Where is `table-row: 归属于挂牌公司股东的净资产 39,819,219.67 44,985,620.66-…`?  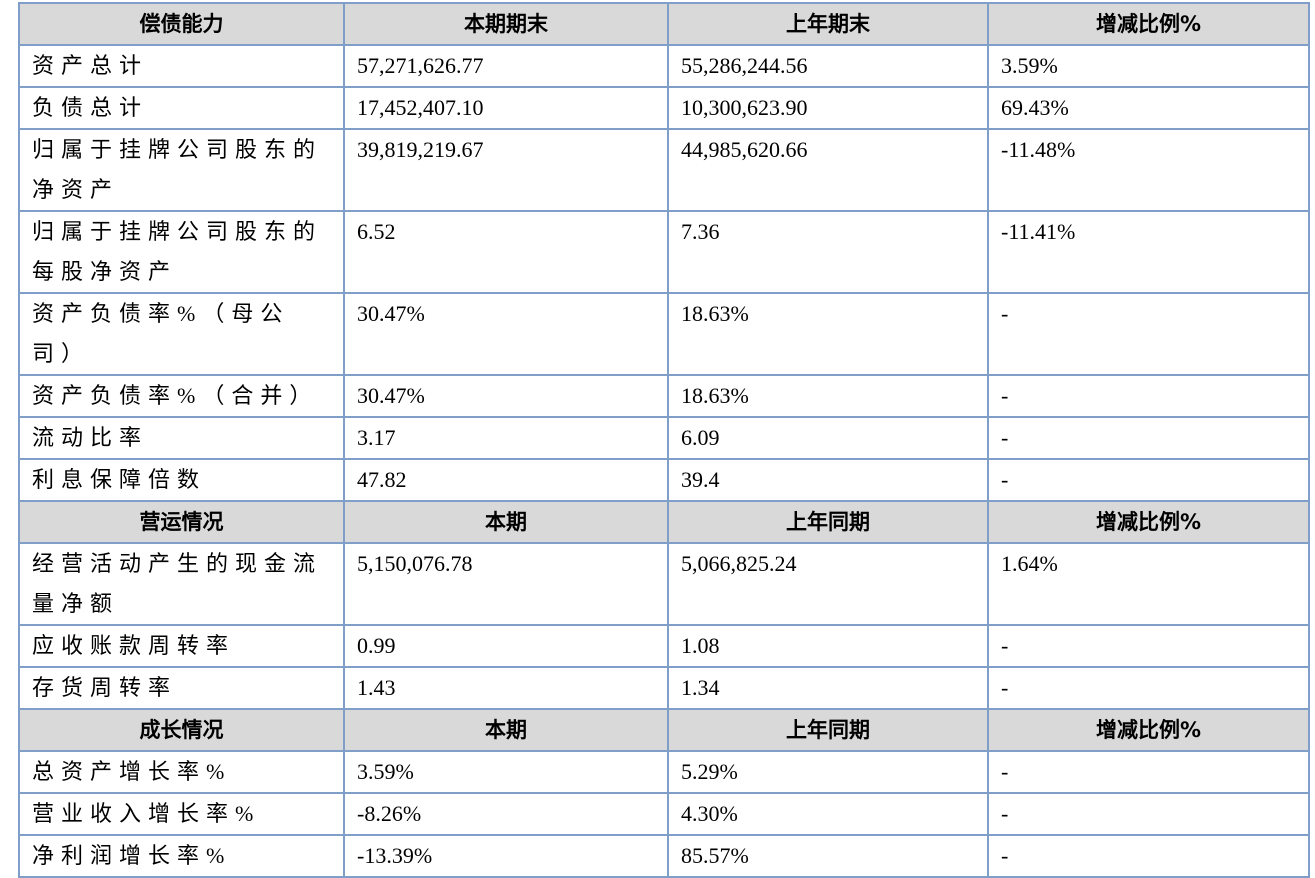
table-row: 归属于挂牌公司股东的净资产 39,819,219.67 44,985,620.66-… is located at coordinates (664, 170).